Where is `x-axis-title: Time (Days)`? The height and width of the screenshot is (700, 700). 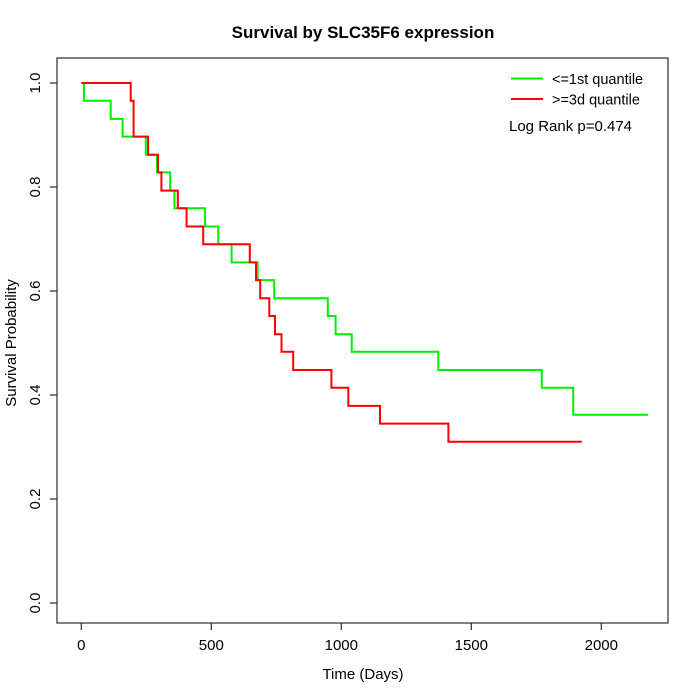 x-axis-title: Time (Days) is located at coordinates (362, 674).